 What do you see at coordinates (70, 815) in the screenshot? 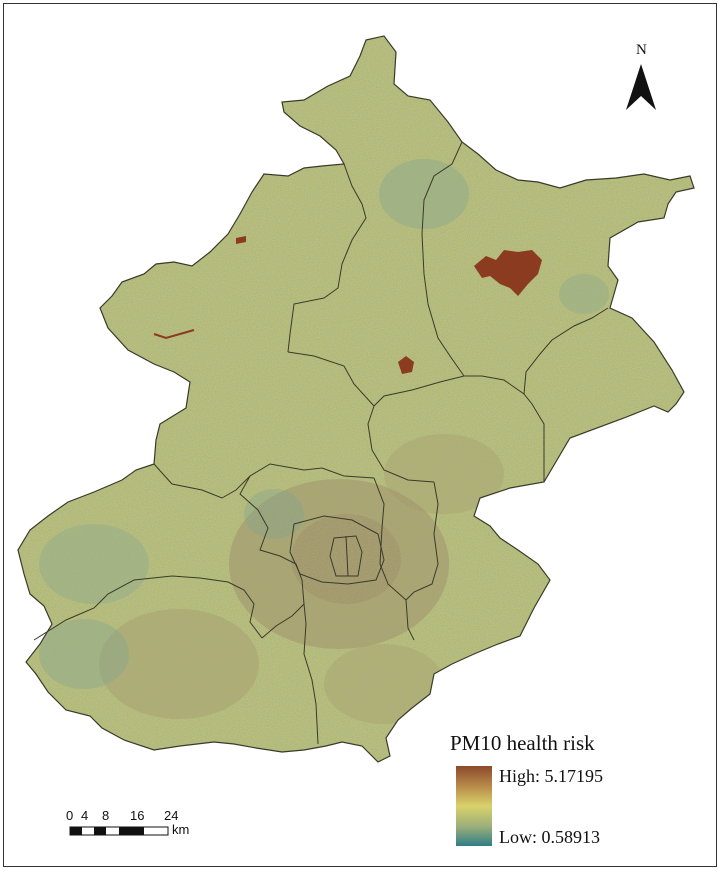
I see `scale-tick-label: 0` at bounding box center [70, 815].